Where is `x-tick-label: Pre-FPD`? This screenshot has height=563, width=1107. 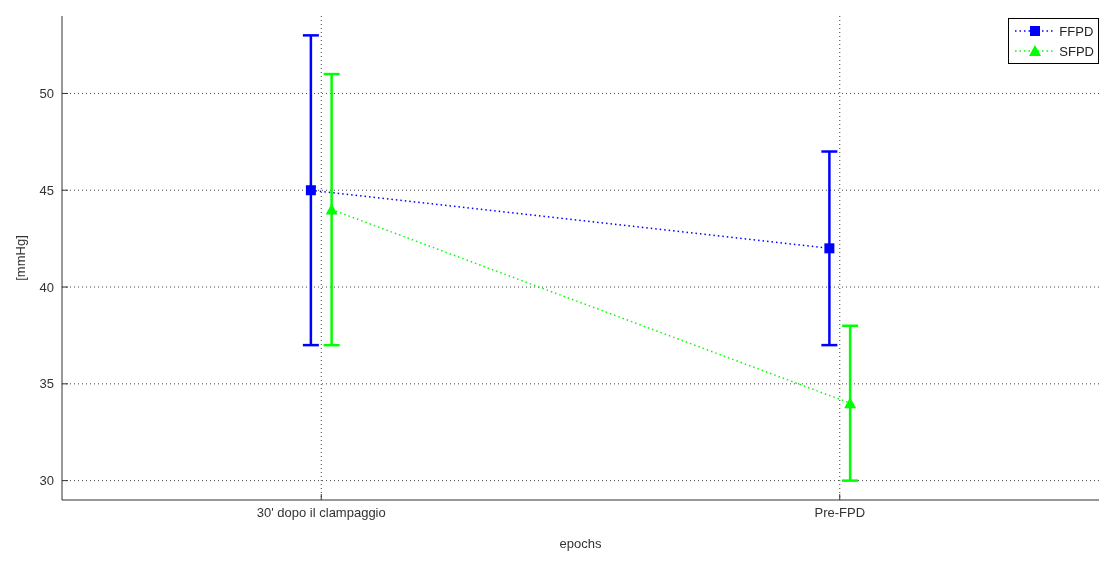 x-tick-label: Pre-FPD is located at coordinates (840, 513).